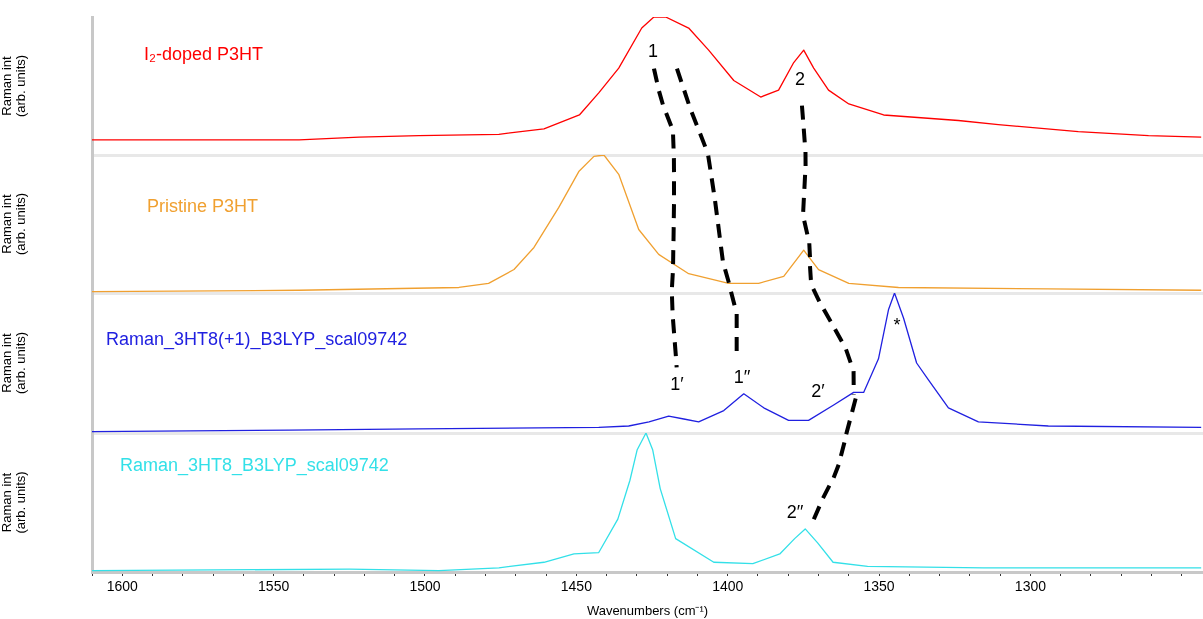  Describe the element at coordinates (647, 610) in the screenshot. I see `x-axis-title: Wavenumbers (cm⁻¹)` at that location.